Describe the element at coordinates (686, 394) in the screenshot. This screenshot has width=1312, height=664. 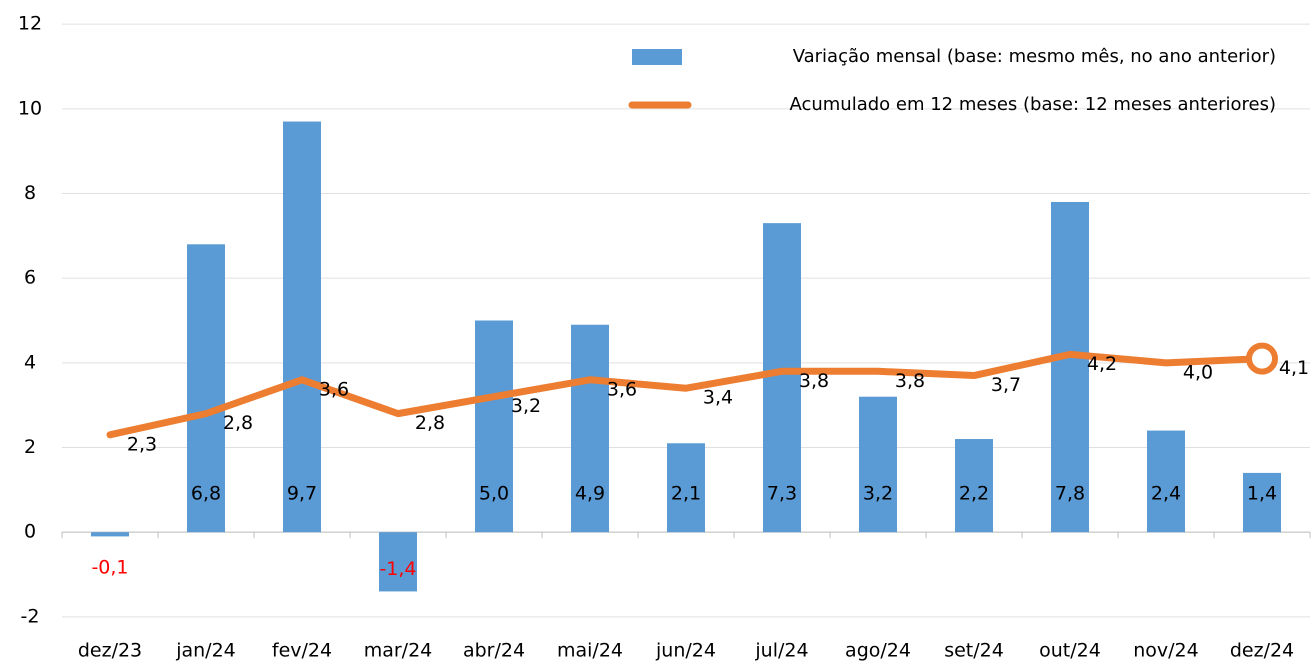
I see `line` at that location.